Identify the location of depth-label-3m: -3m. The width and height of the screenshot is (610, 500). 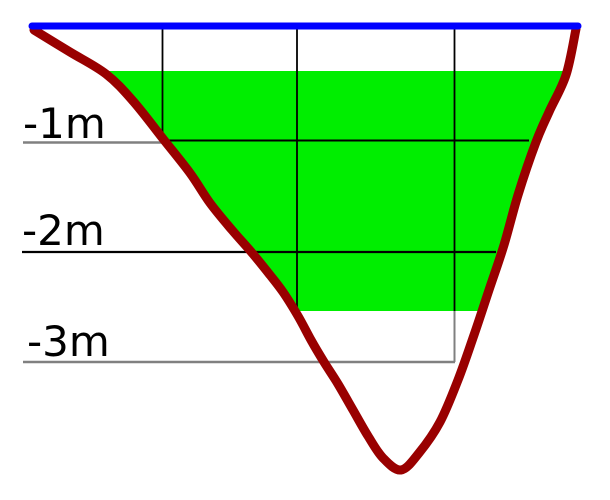
(68, 341).